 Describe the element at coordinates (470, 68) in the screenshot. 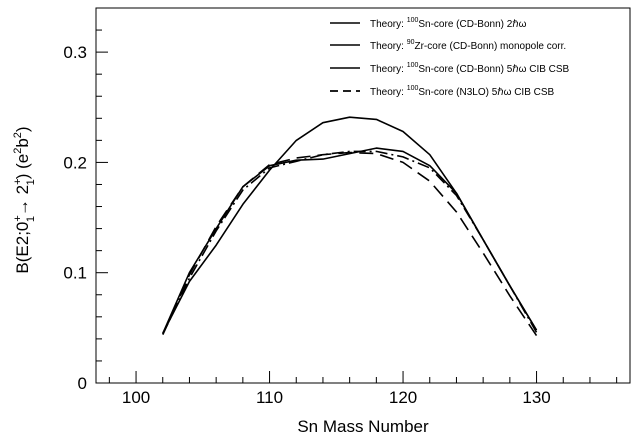

I see `legend-label: Theory: 100Sn-core (CD-Bonn) 5ℏω CIB CSB` at that location.